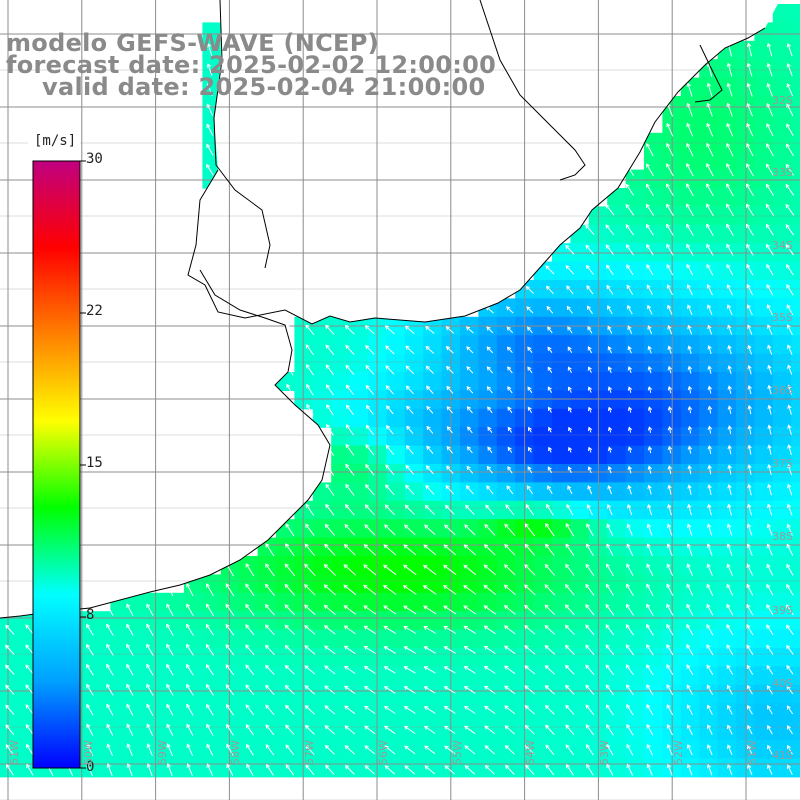  I want to click on colorbar-tick-0: 0, so click(90, 767).